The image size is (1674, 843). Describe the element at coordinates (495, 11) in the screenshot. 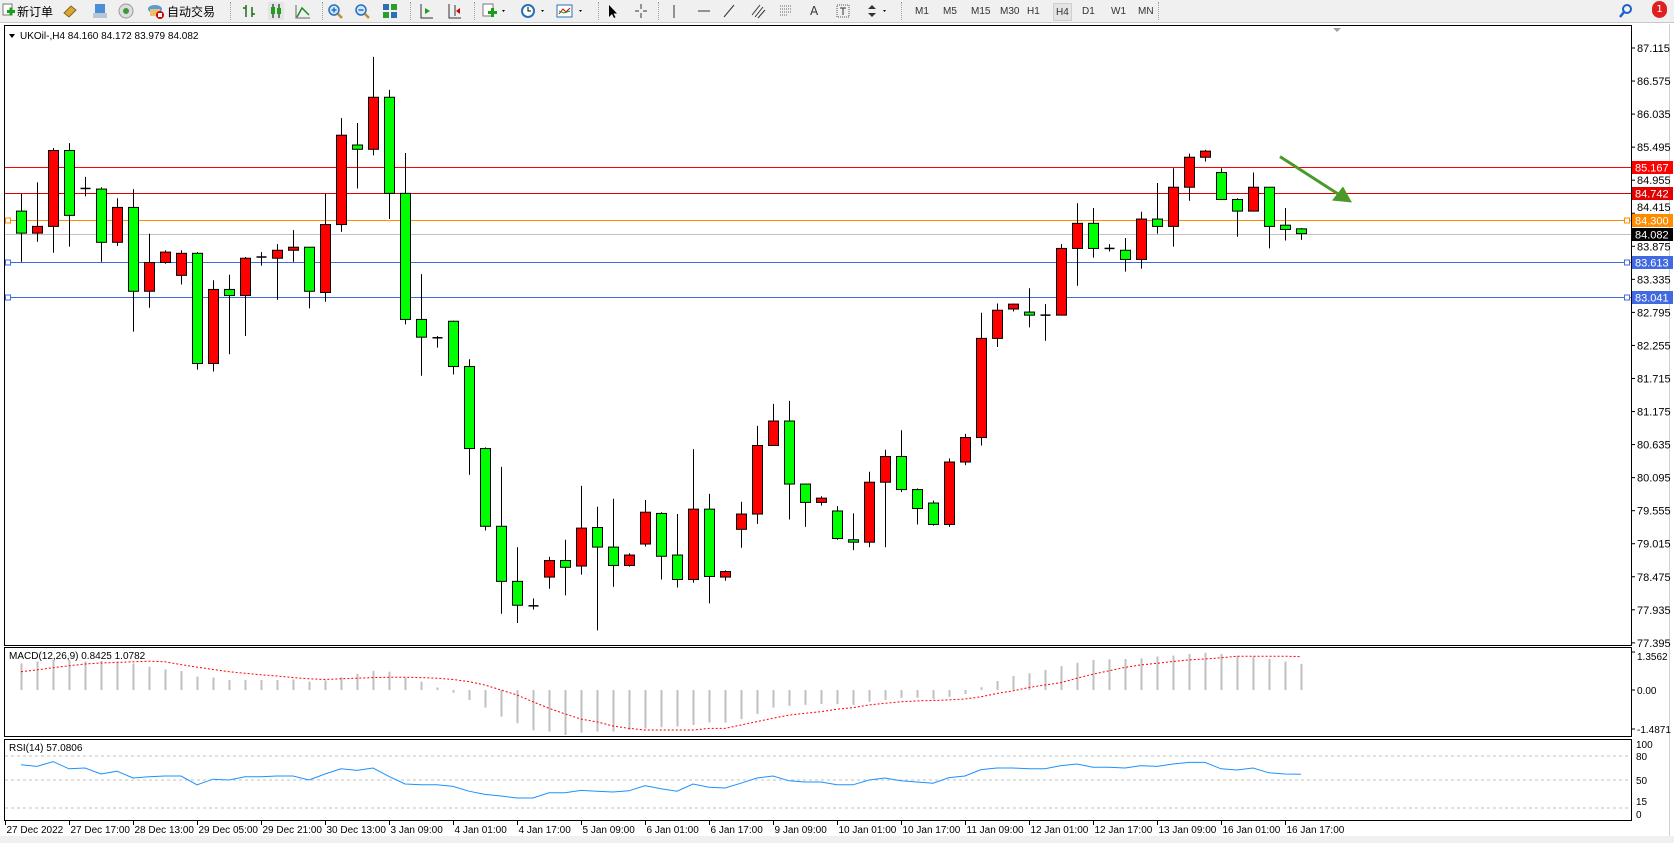

I see `indicators-button` at that location.